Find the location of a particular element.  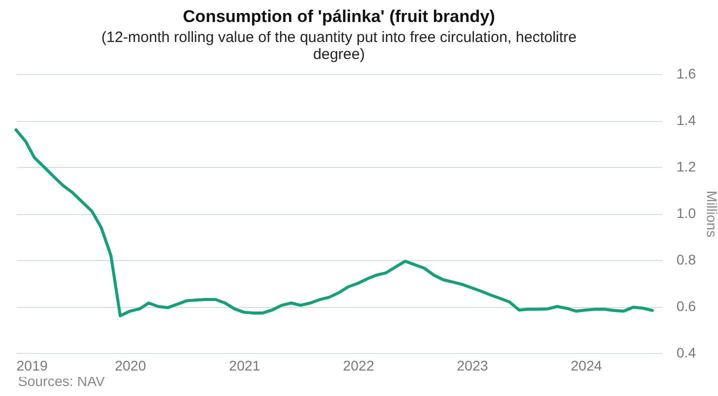

x-tick-label: 2021 is located at coordinates (244, 366).